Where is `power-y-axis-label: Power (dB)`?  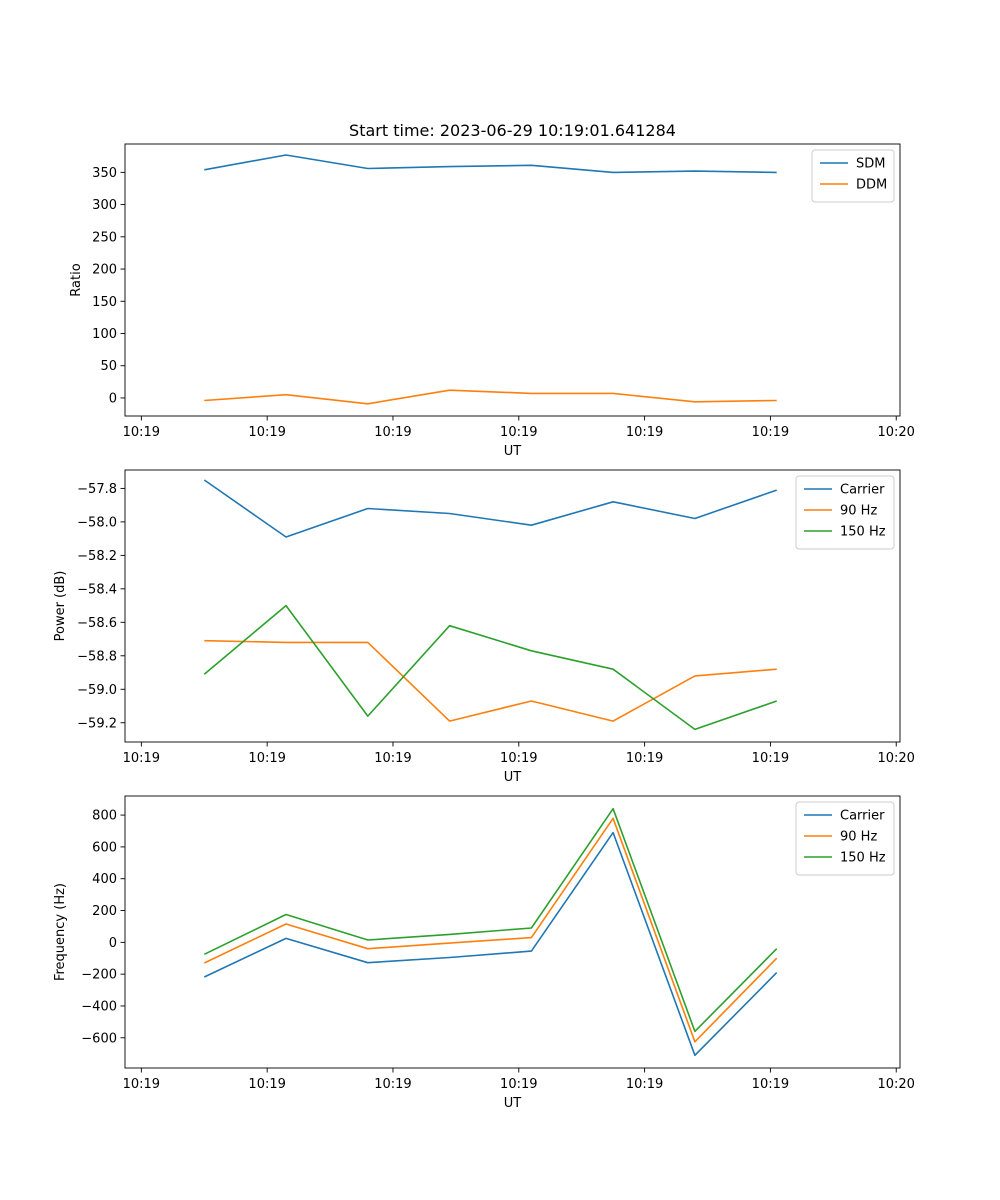
power-y-axis-label: Power (dB) is located at coordinates (60, 606).